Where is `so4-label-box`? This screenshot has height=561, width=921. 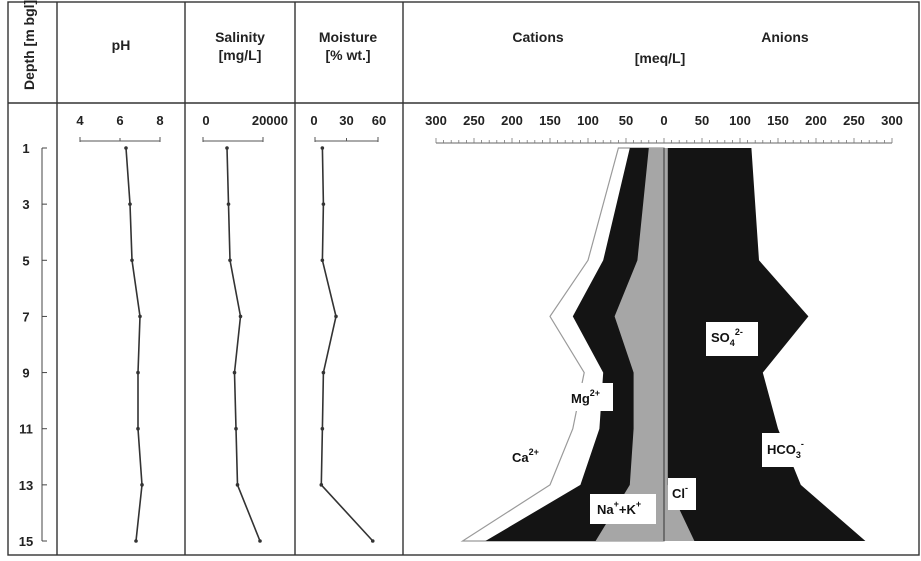
so4-label-box is located at coordinates (732, 339).